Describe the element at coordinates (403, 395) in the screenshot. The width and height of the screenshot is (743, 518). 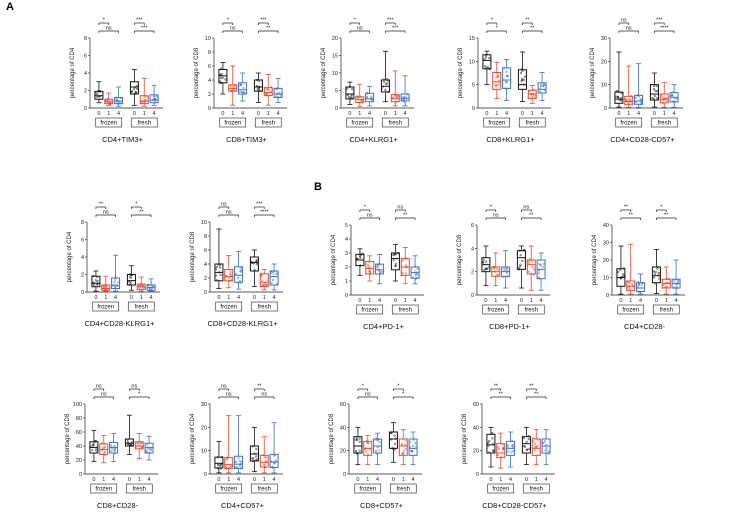
I see `sig-label: *` at that location.